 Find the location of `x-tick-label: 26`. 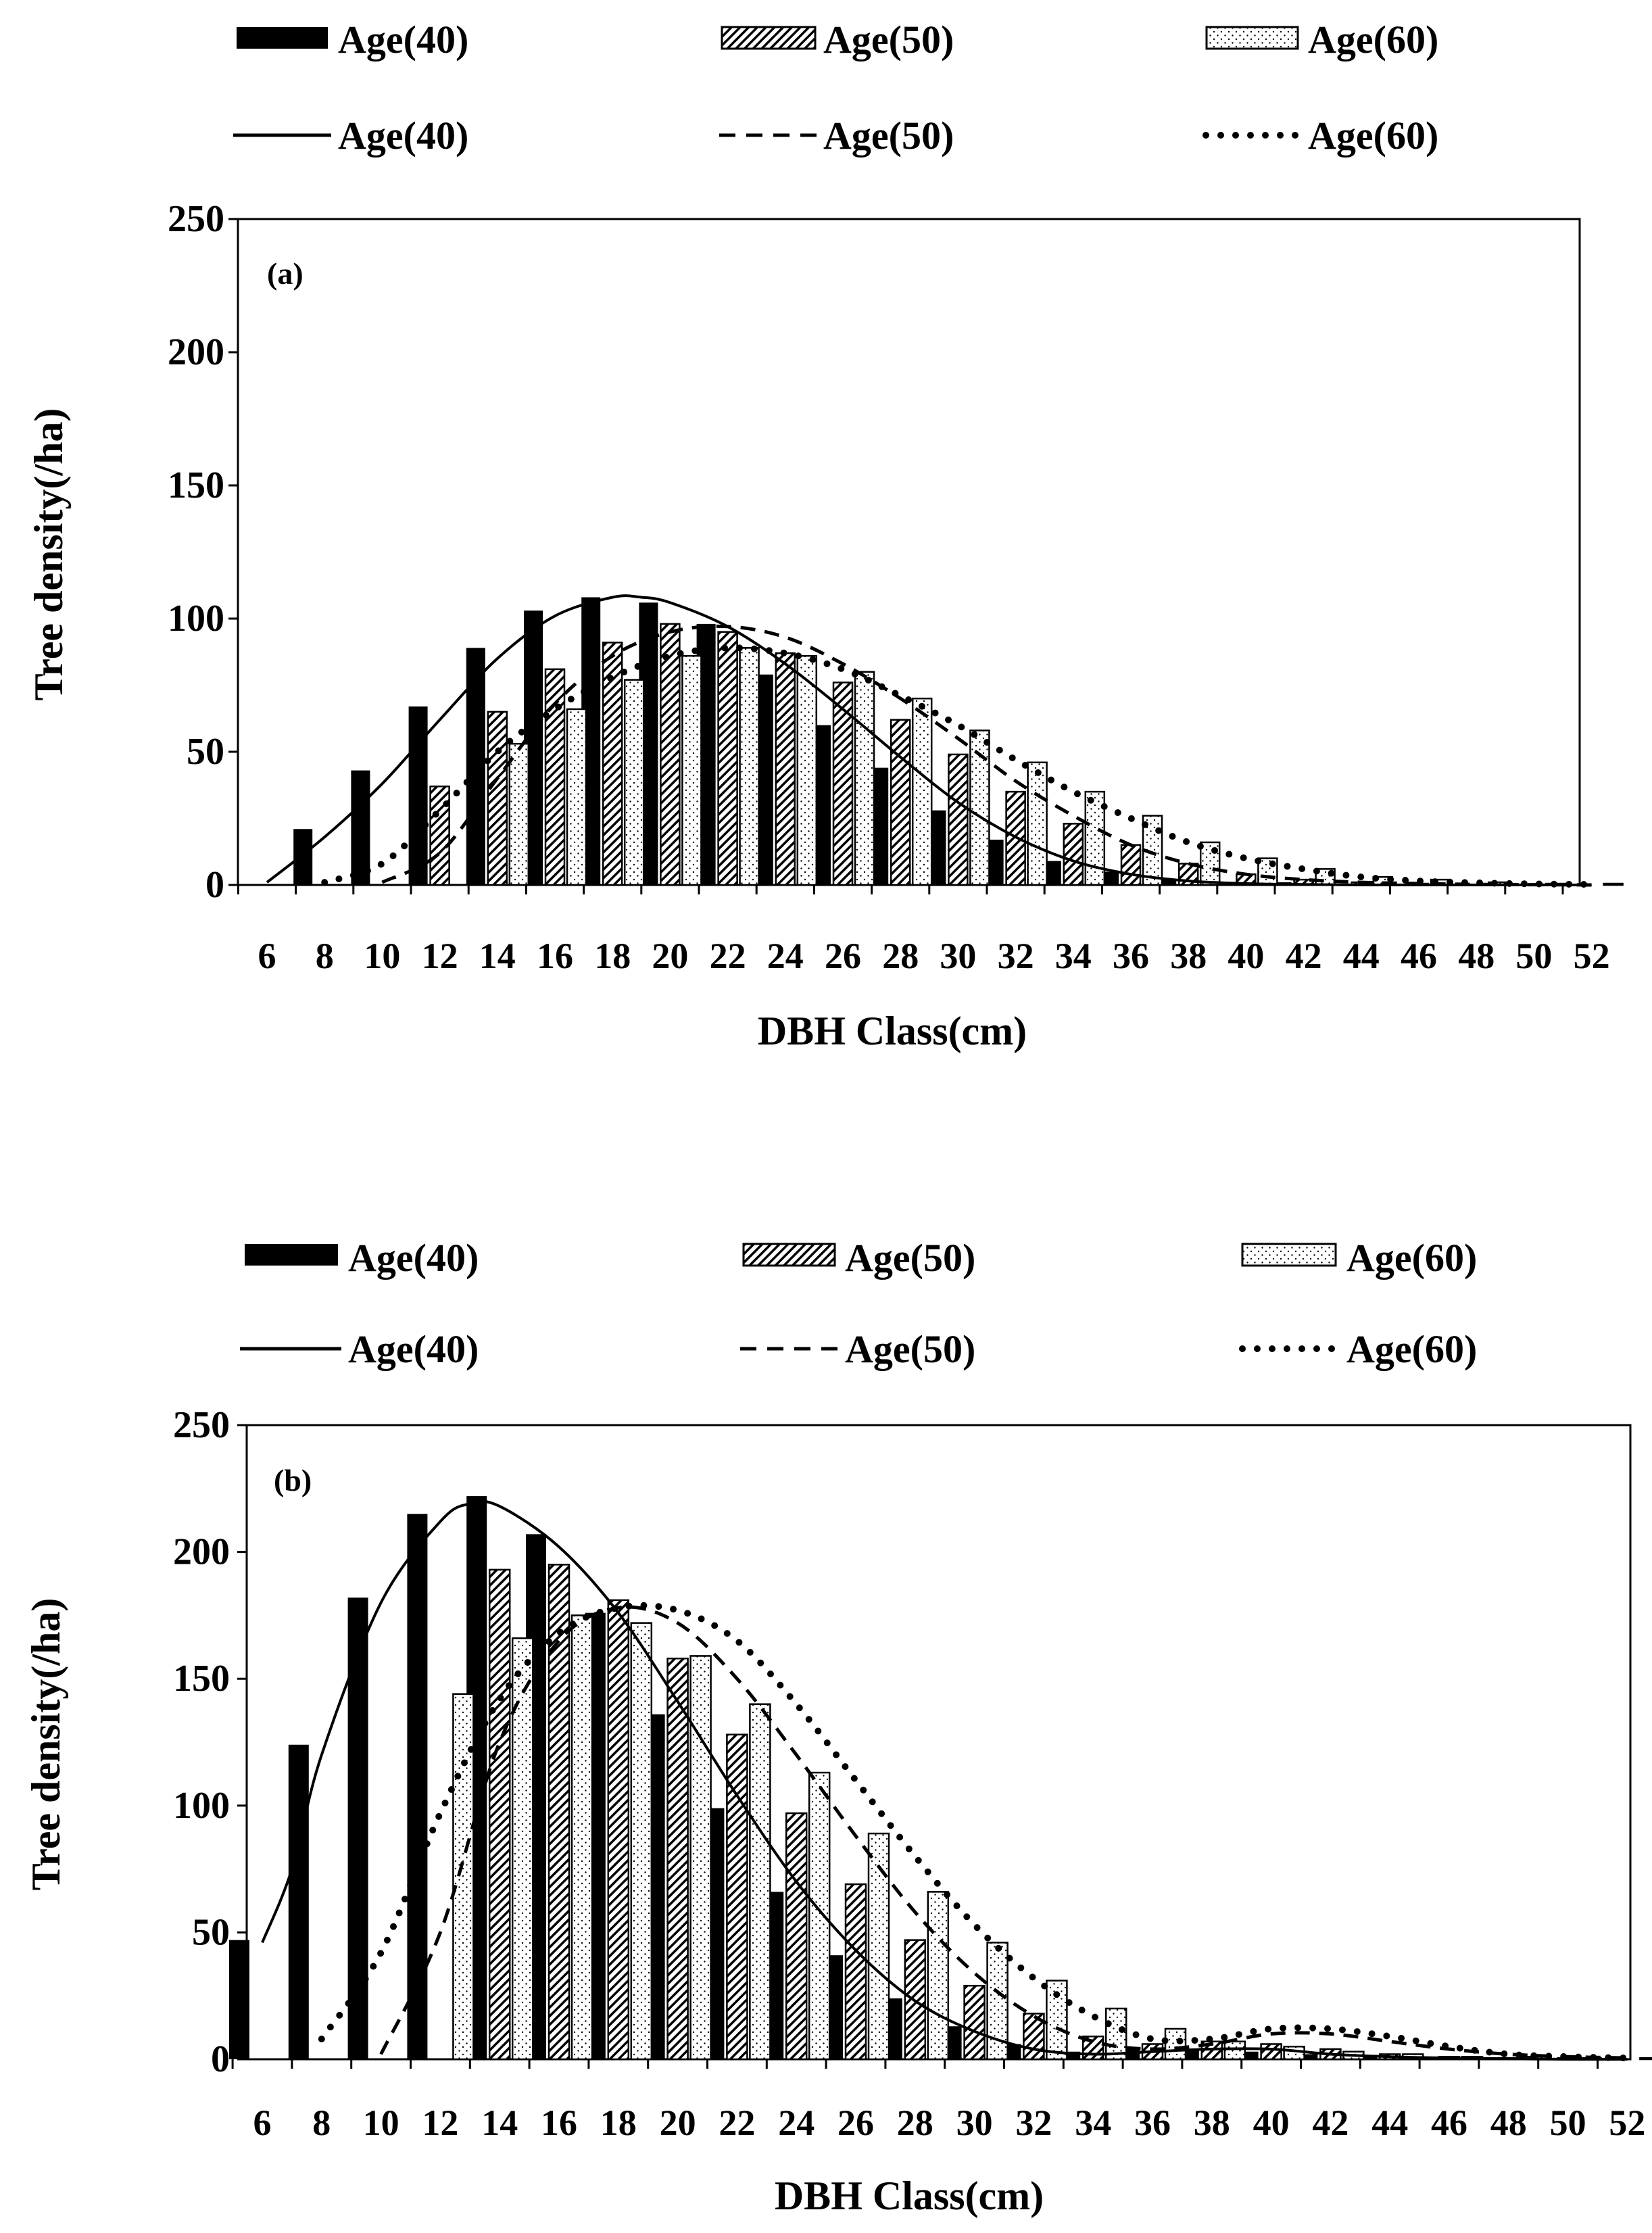

x-tick-label: 26 is located at coordinates (843, 956).